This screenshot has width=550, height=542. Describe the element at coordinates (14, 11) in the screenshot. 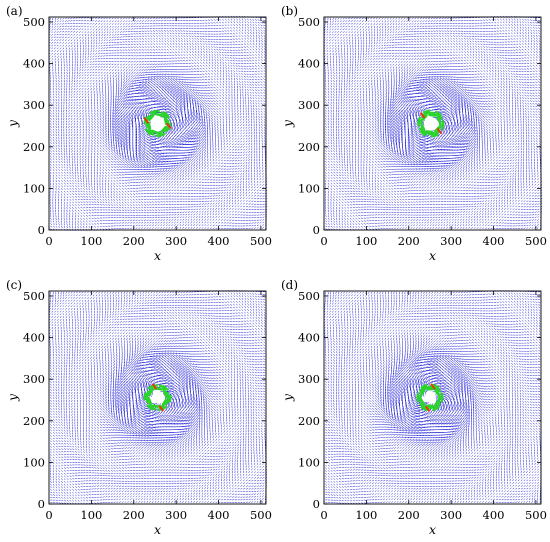

I see `panel-label: (a)` at that location.